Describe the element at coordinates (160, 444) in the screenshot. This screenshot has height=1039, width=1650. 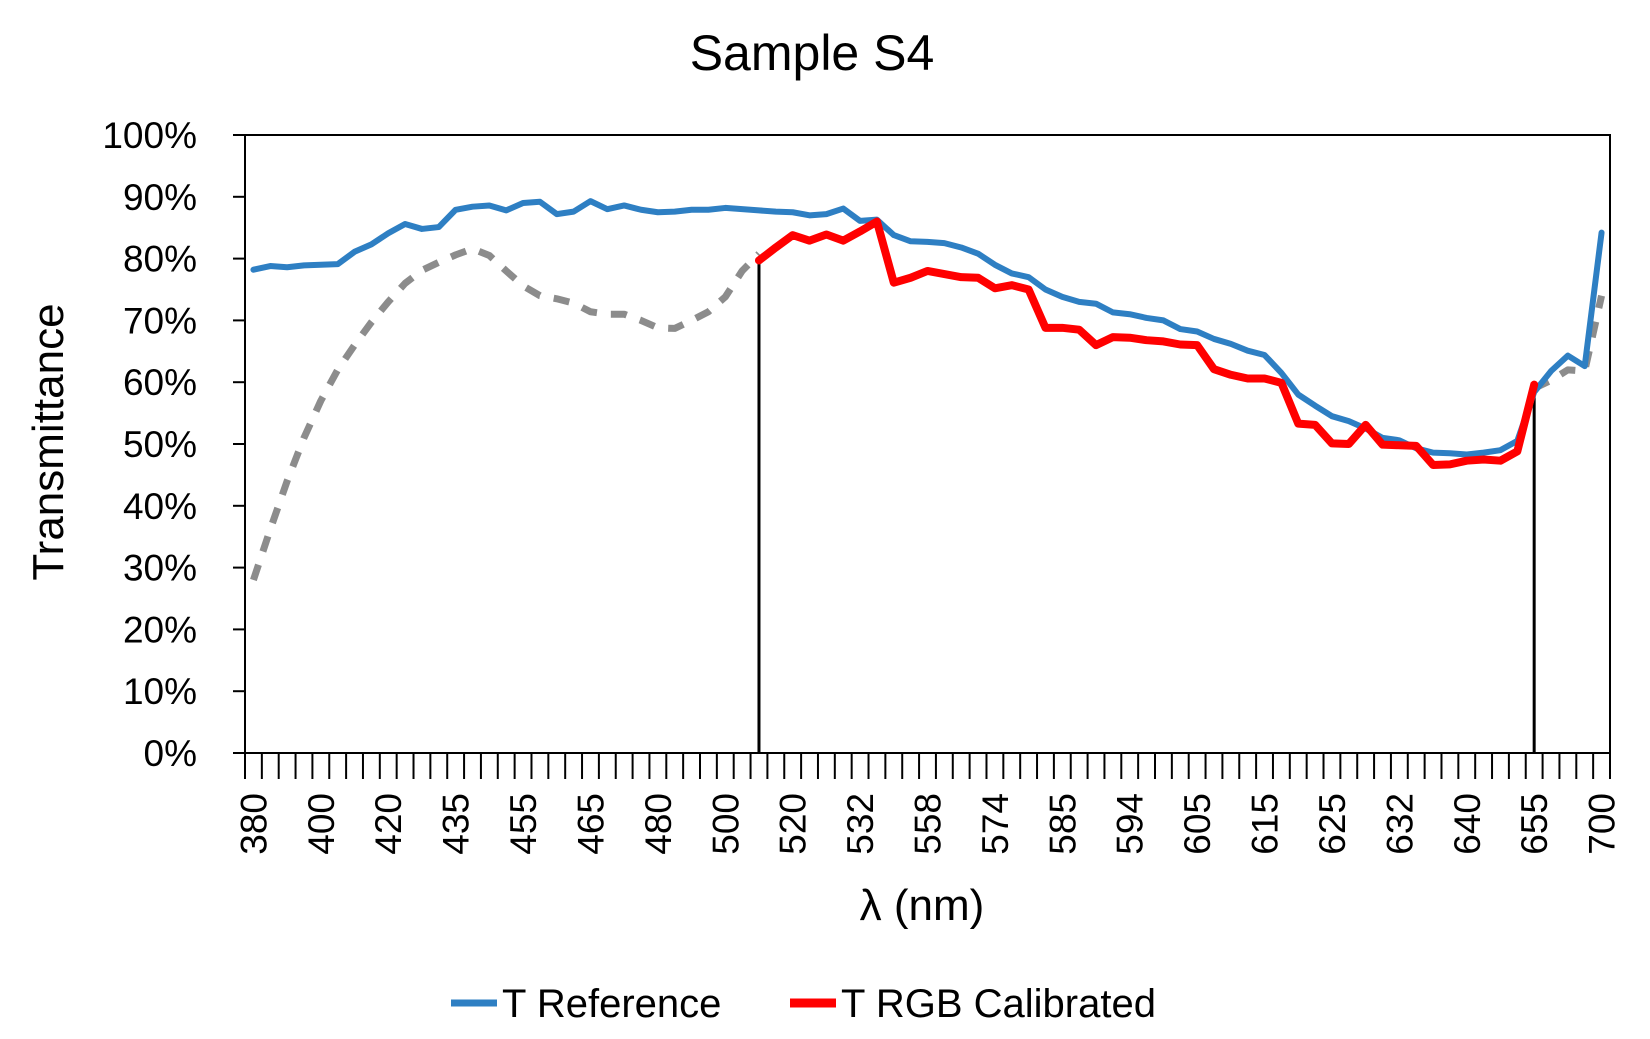
I see `y-tick-label: 50%` at that location.